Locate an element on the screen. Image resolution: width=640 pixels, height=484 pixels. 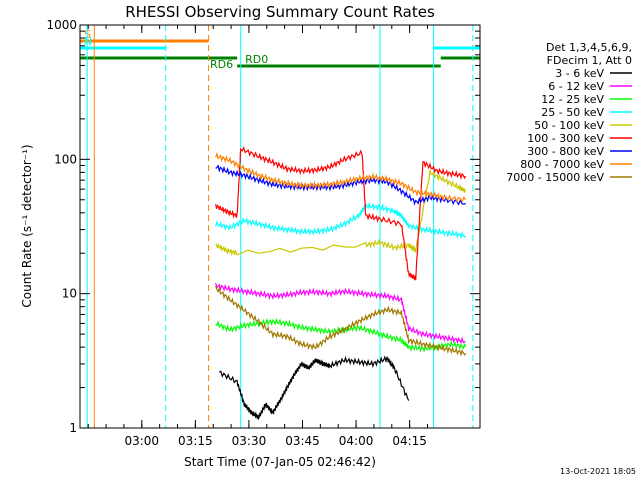
legend-entry: 6 - 12 keV is located at coordinates (576, 86).